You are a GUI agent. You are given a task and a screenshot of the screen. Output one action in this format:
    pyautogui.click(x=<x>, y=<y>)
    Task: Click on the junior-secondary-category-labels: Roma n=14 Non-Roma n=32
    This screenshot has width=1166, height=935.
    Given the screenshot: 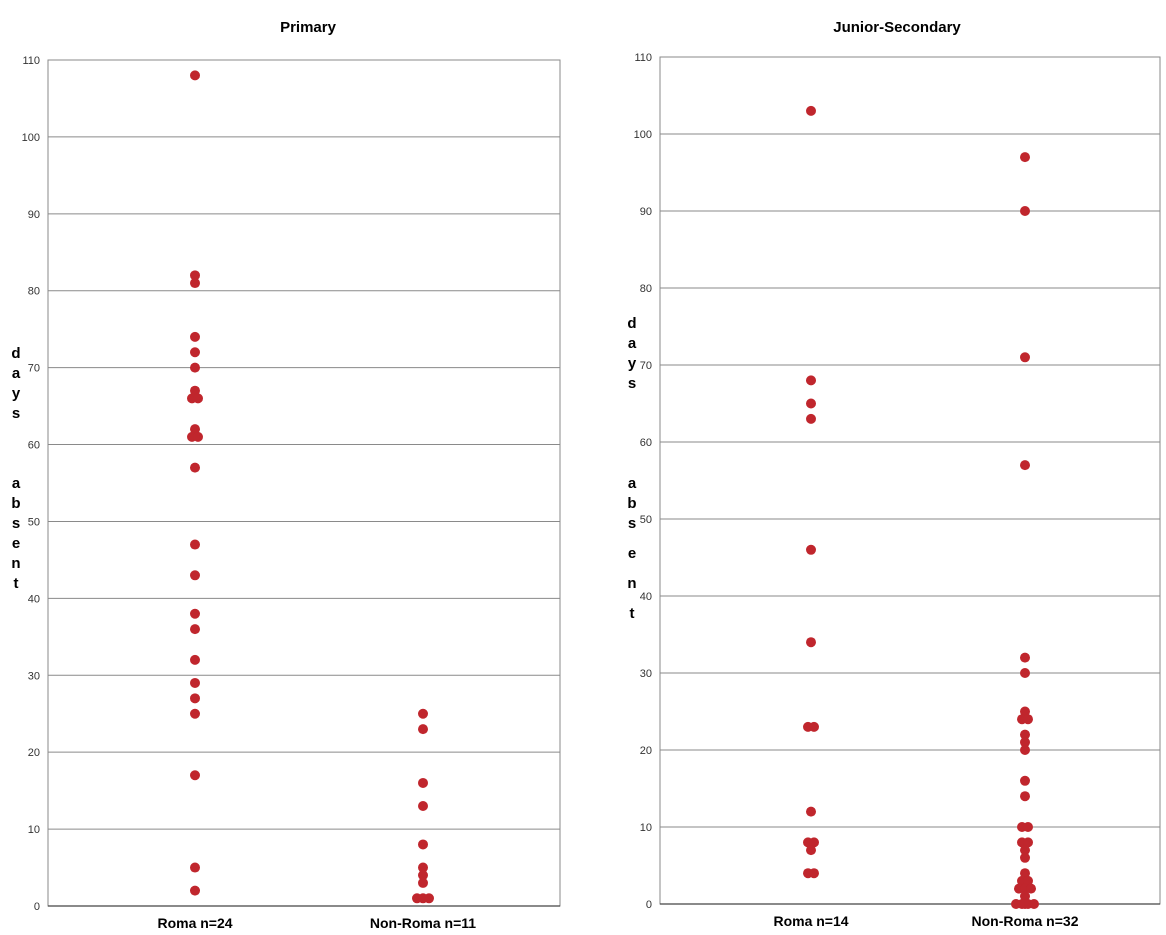 What is the action you would take?
    pyautogui.click(x=925, y=921)
    